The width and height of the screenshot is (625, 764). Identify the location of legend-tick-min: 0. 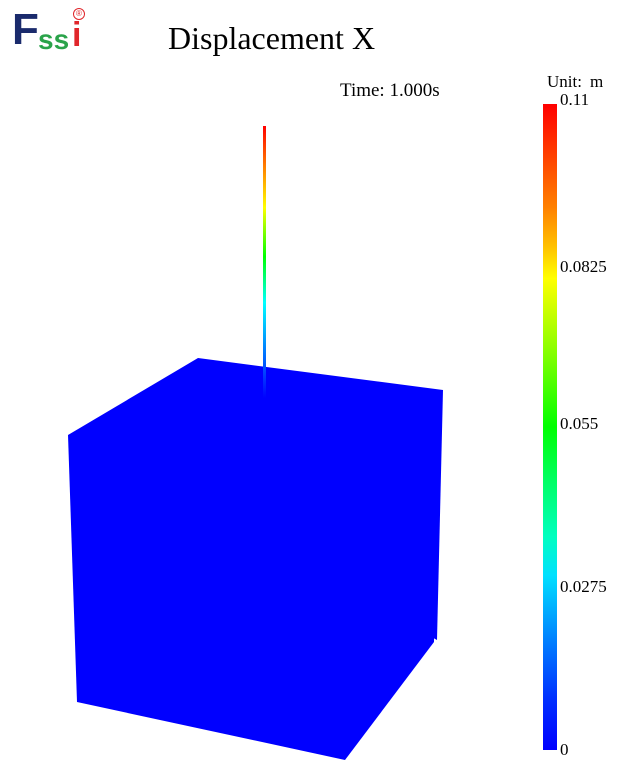
(564, 749).